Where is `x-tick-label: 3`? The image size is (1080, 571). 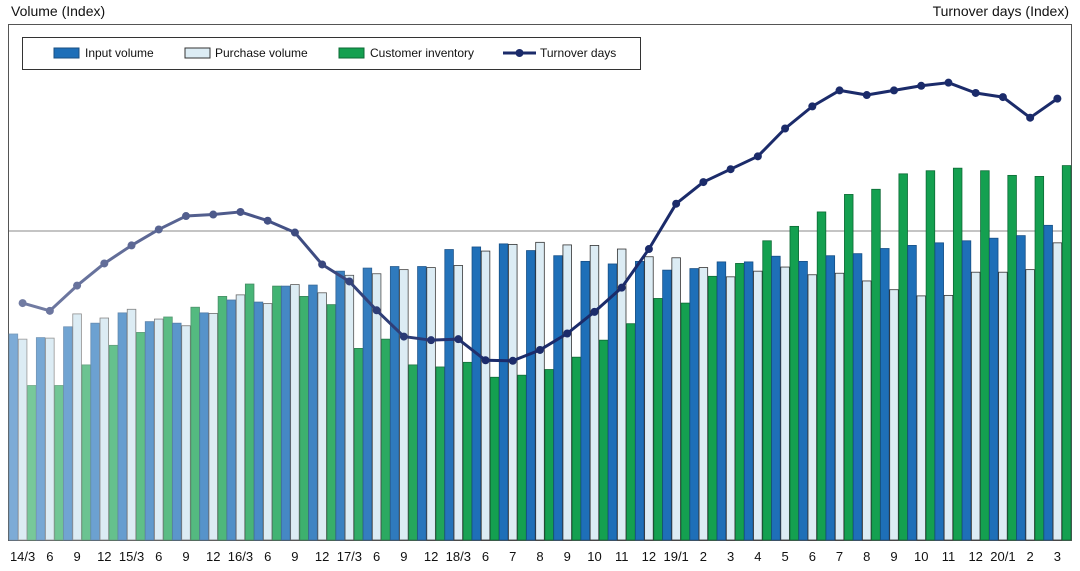
x-tick-label: 3 is located at coordinates (730, 556).